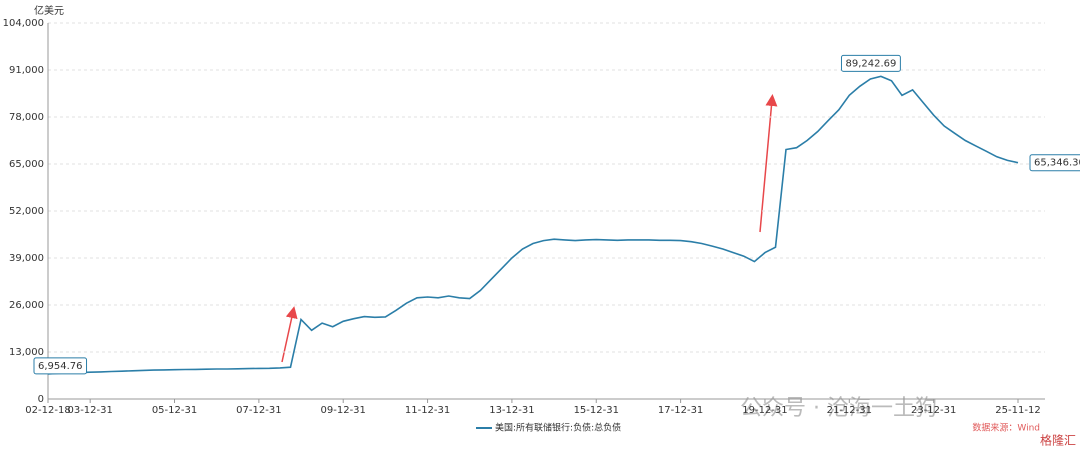 This screenshot has width=1080, height=452. I want to click on value-label-text: 89,242.69, so click(870, 63).